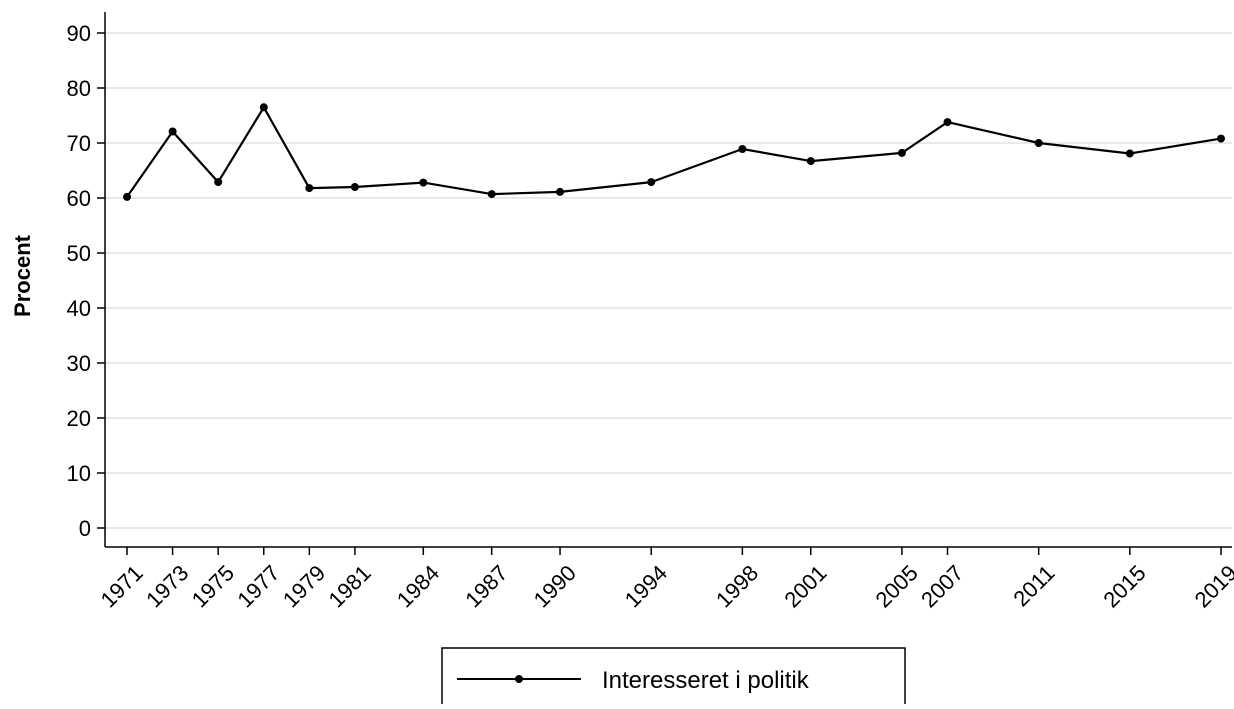  I want to click on y-tick-label: 0, so click(85, 528).